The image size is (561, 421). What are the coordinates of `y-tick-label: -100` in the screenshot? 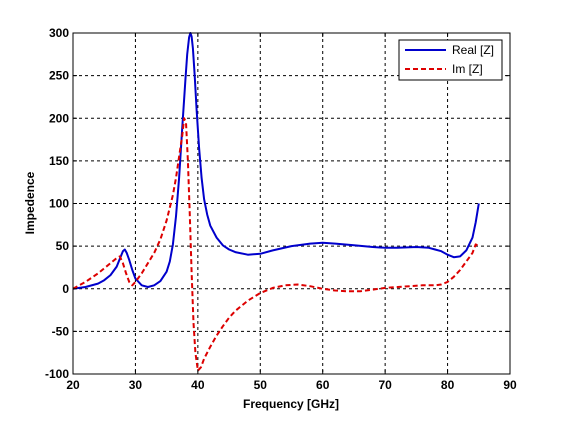 It's located at (57, 374).